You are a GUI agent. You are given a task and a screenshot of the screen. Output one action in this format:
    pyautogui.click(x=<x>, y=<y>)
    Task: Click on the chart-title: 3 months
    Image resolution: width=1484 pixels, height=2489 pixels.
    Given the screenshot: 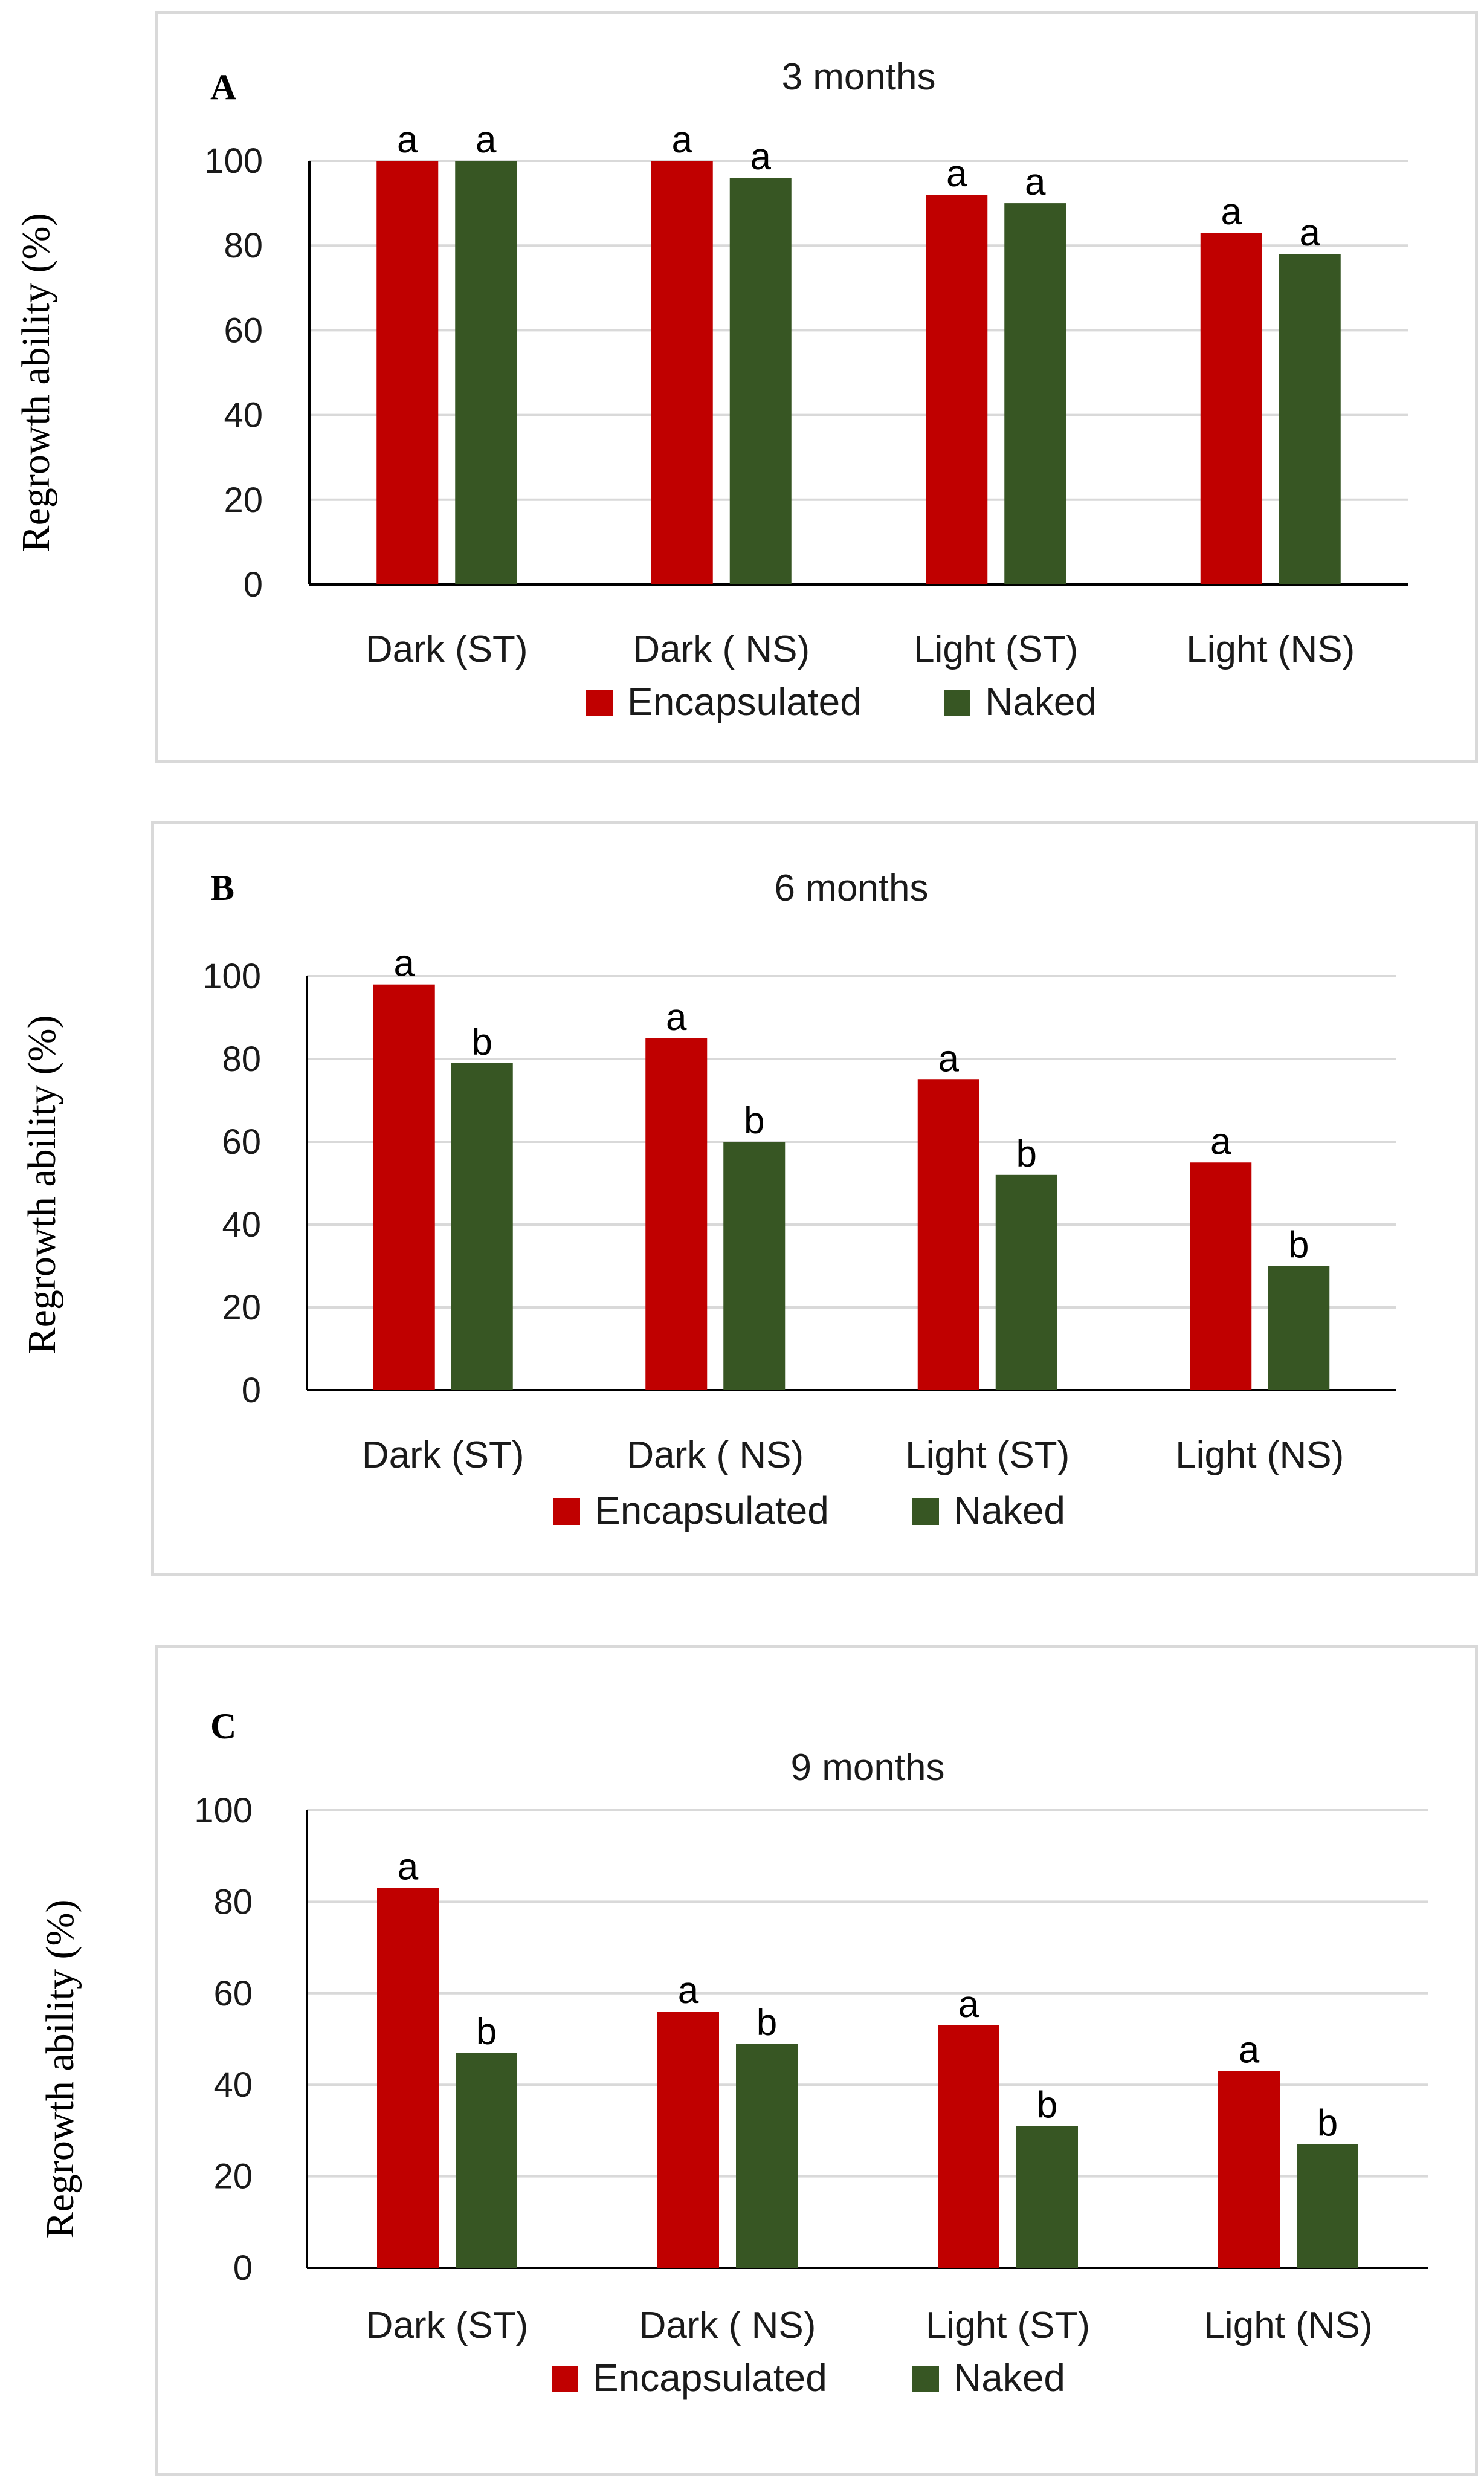 What is the action you would take?
    pyautogui.click(x=858, y=77)
    